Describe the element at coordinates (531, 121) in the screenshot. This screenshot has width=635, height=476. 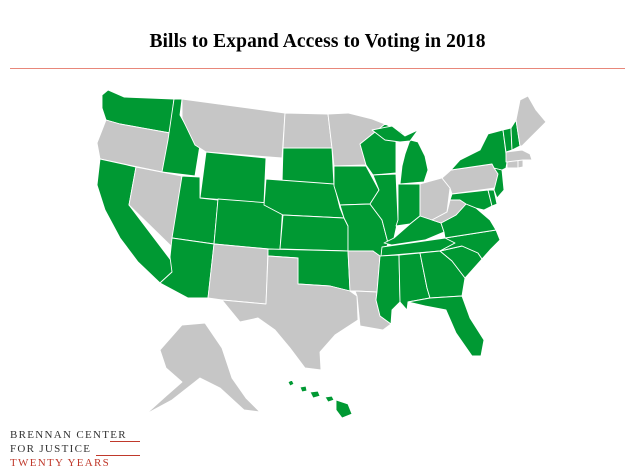
I see `state-ME` at that location.